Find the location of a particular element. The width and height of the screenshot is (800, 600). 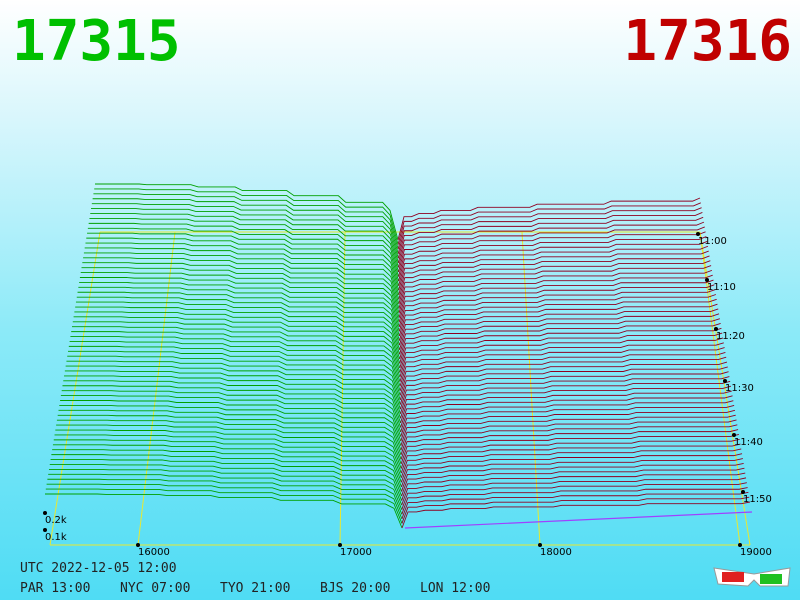

glasses-green-lens is located at coordinates (771, 579).